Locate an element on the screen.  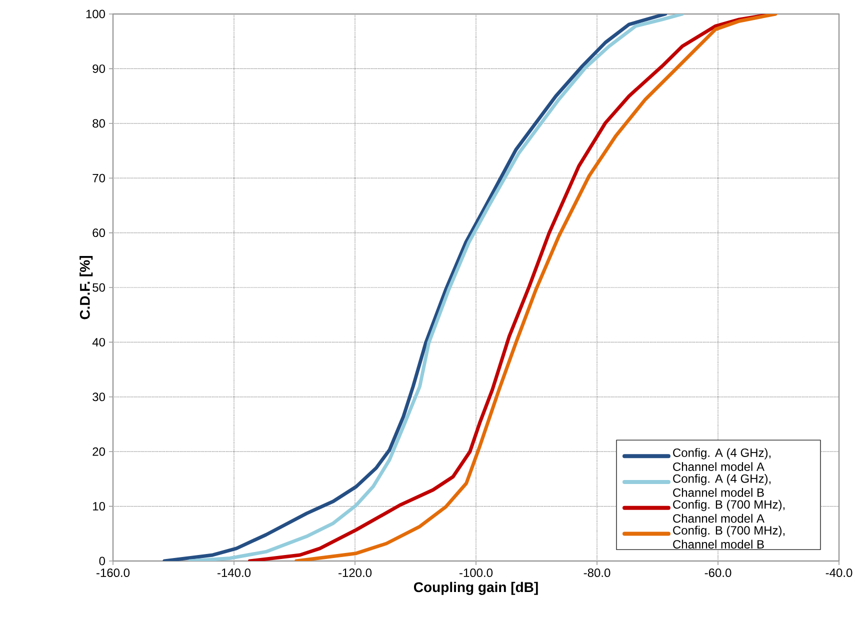
y-tick-label: 80 is located at coordinates (99, 123).